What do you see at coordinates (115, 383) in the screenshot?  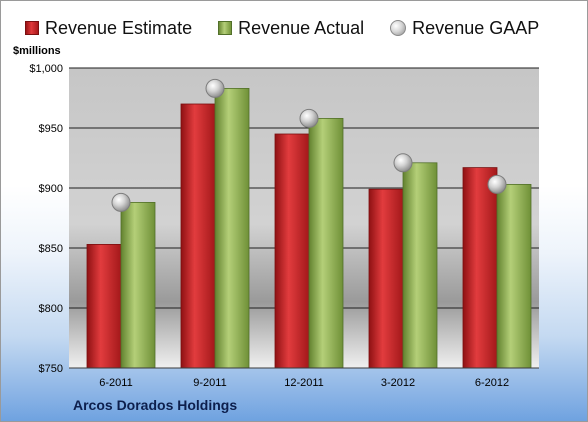 I see `x-tick-label: 6-2011` at bounding box center [115, 383].